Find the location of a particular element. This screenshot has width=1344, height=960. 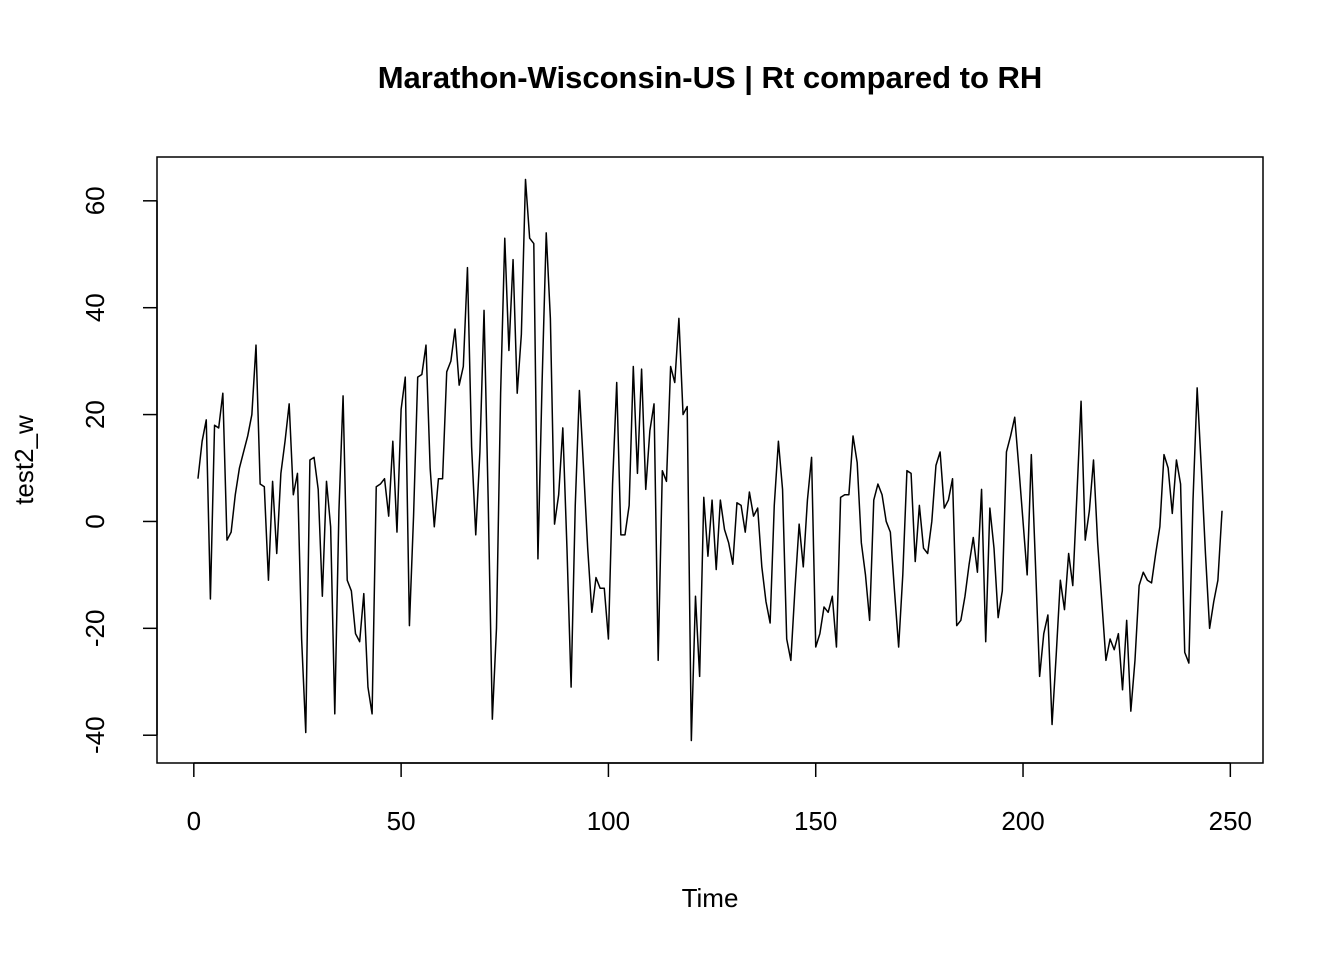

y-tick-label: 20 is located at coordinates (95, 414).